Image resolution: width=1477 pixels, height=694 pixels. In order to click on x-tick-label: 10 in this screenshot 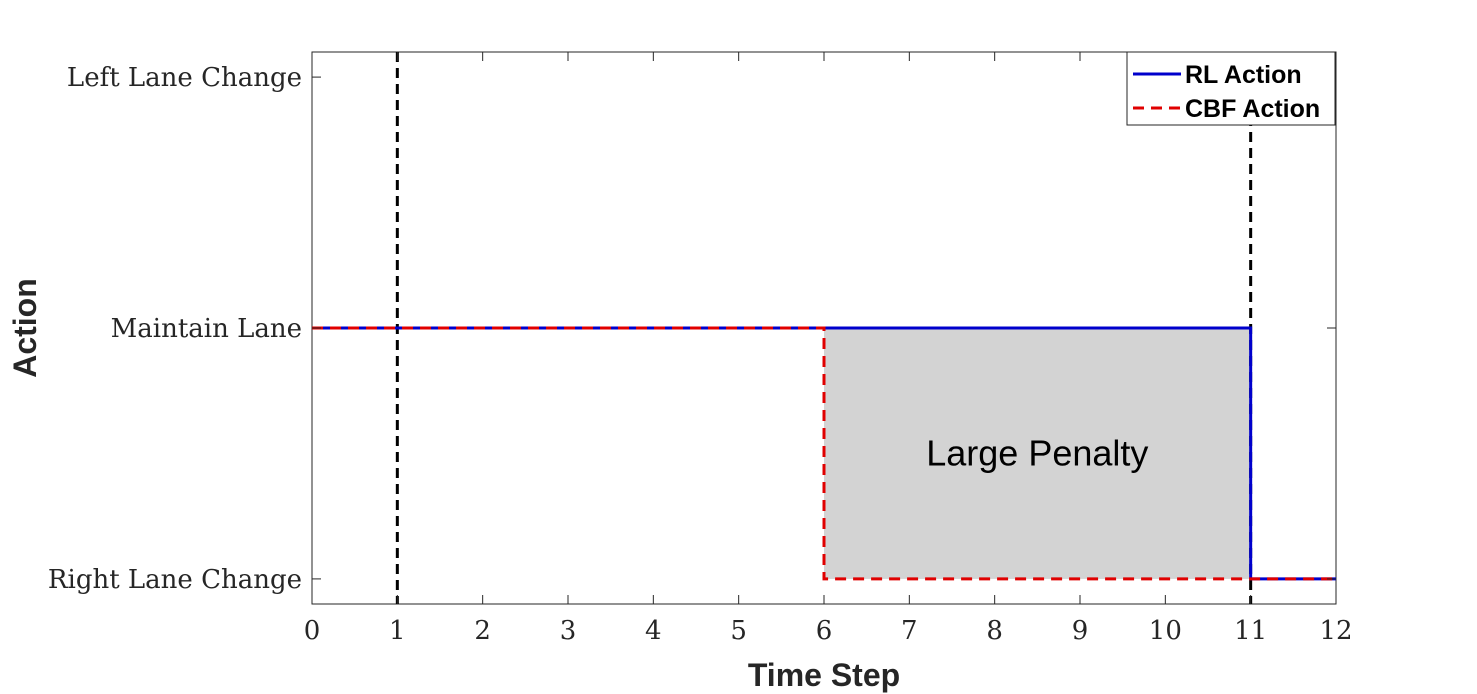, I will do `click(1165, 631)`.